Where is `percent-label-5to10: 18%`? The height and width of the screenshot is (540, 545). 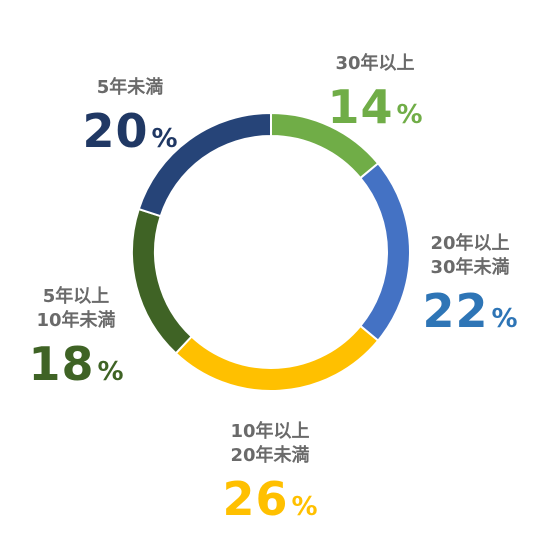
percent-label-5to10: 18% is located at coordinates (76, 364).